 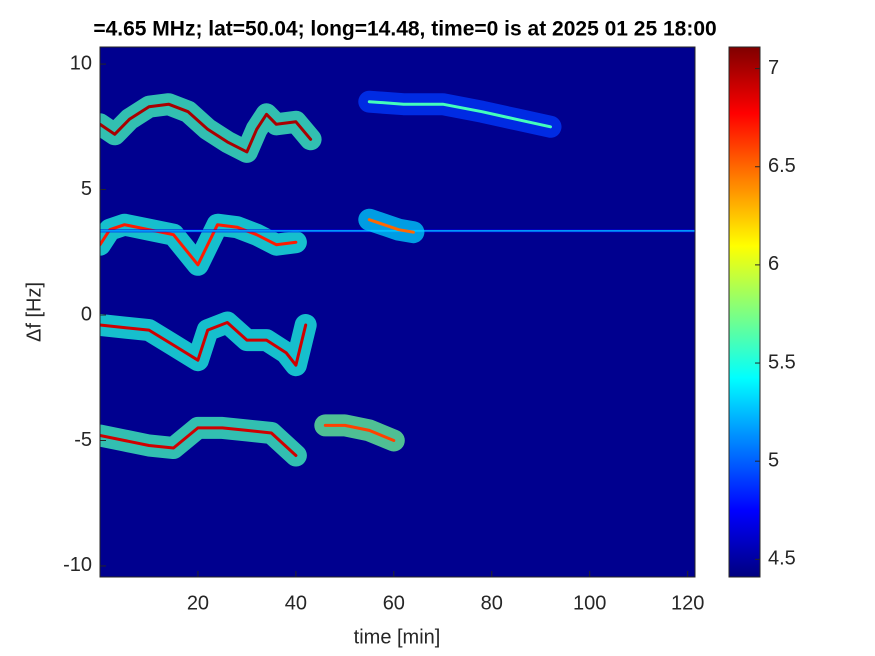 What do you see at coordinates (782, 362) in the screenshot?
I see `colorbar-tick-label: 5.5` at bounding box center [782, 362].